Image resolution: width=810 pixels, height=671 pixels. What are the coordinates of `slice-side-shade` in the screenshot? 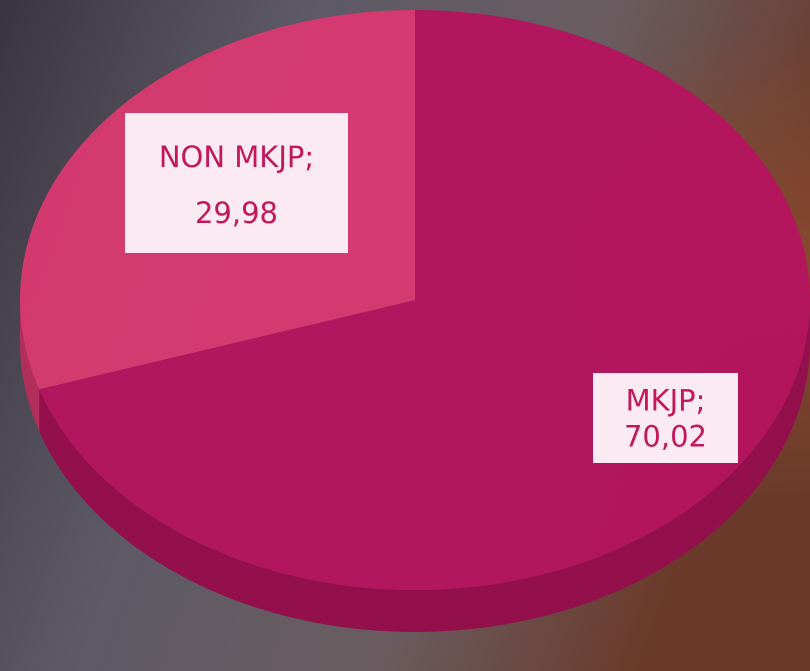 It's located at (30, 366).